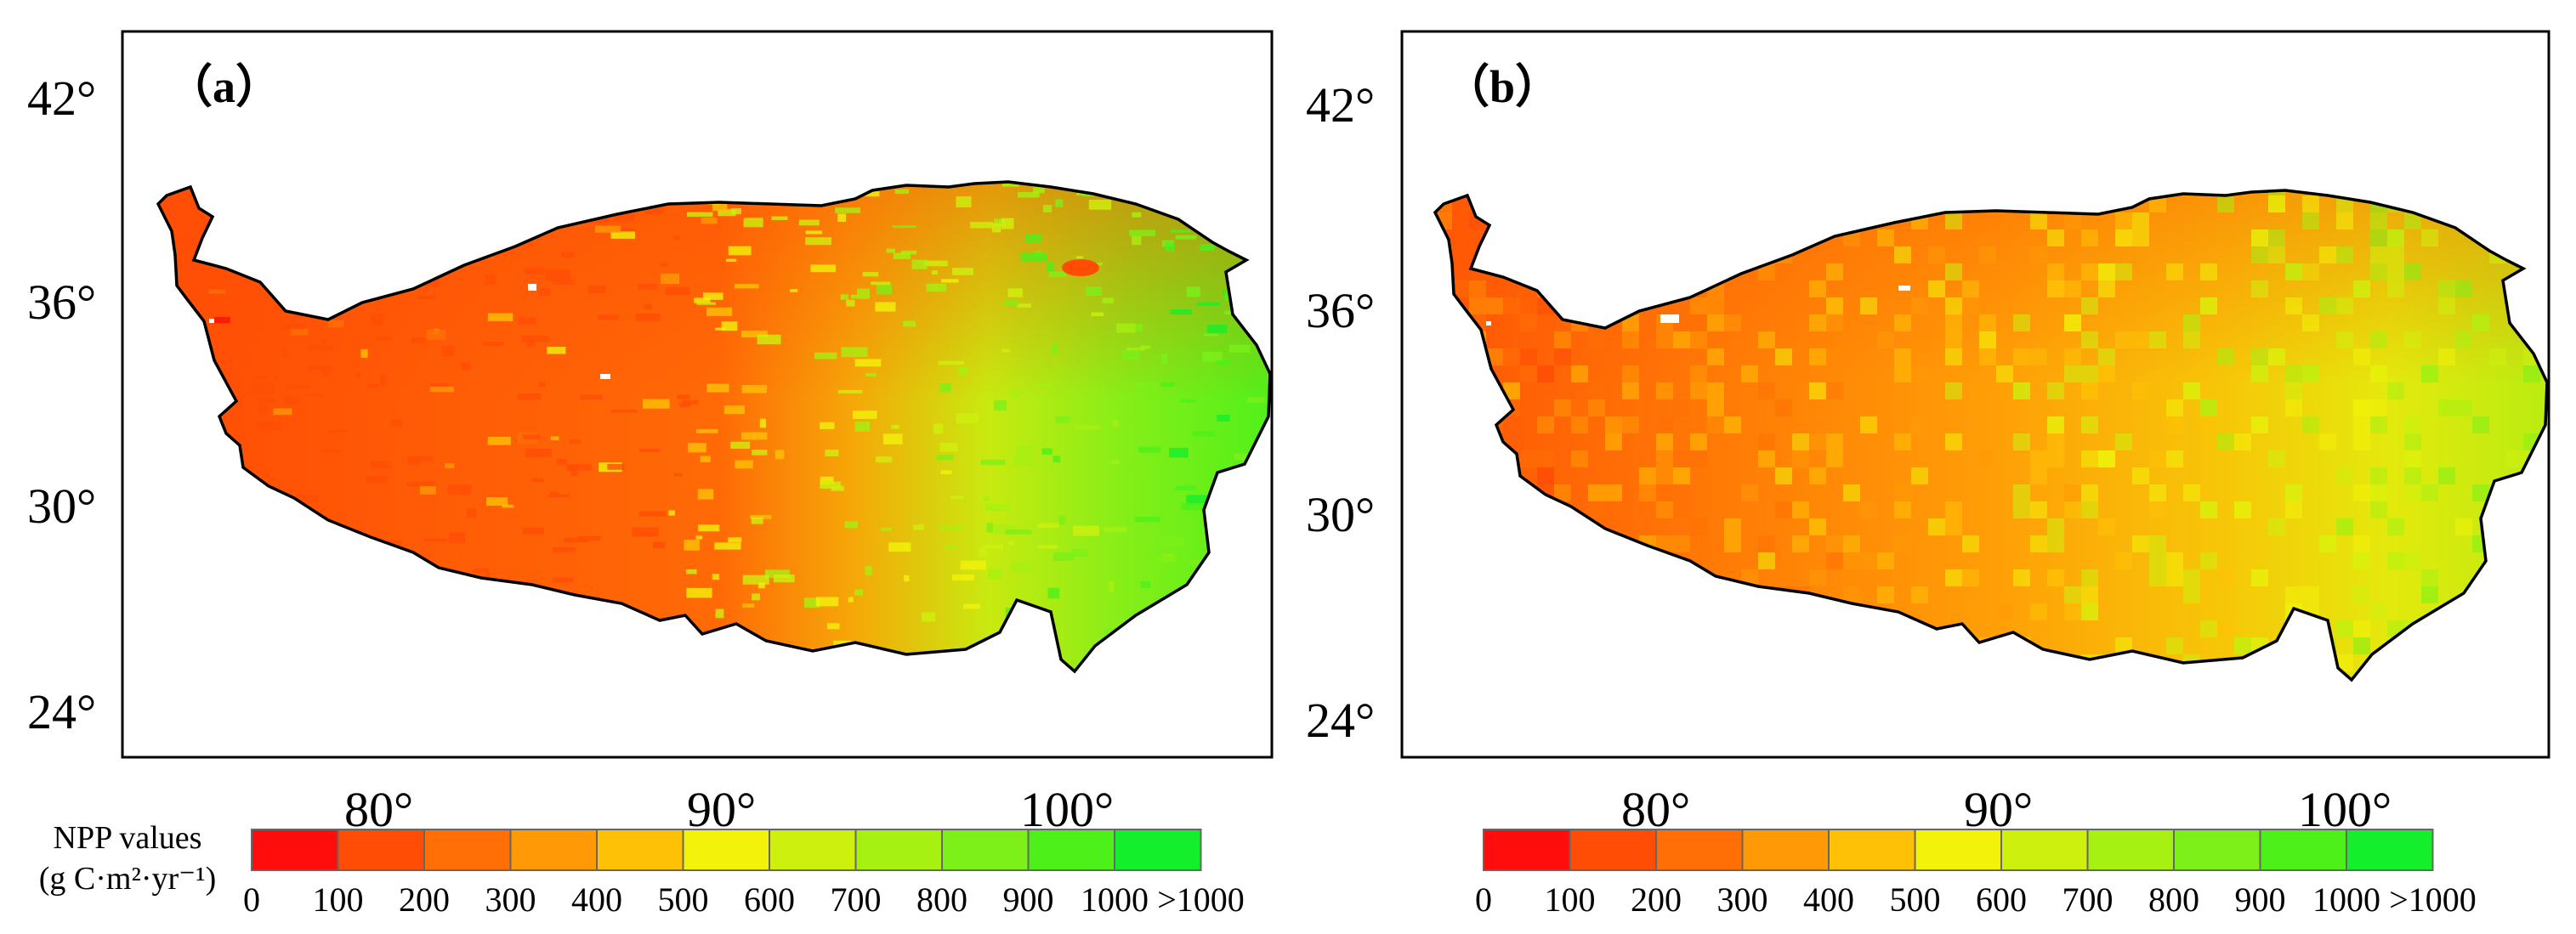 This screenshot has height=934, width=2576. What do you see at coordinates (128, 838) in the screenshot?
I see `legend-title: NPP values` at bounding box center [128, 838].